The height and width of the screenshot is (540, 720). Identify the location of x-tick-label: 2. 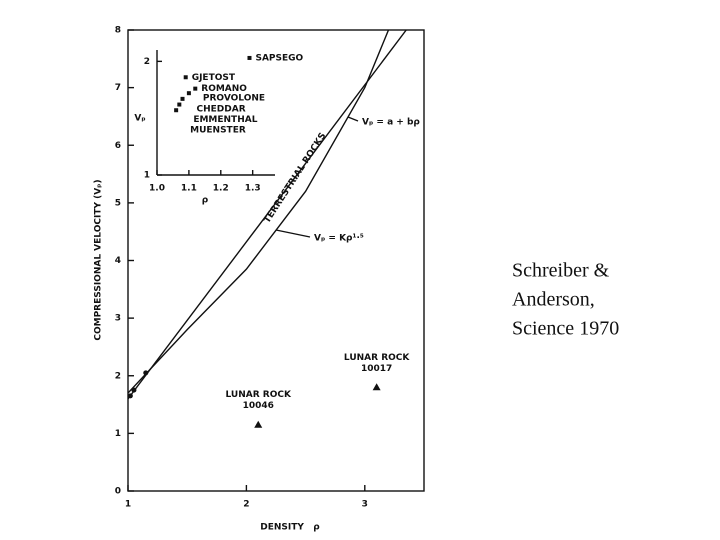
(246, 505).